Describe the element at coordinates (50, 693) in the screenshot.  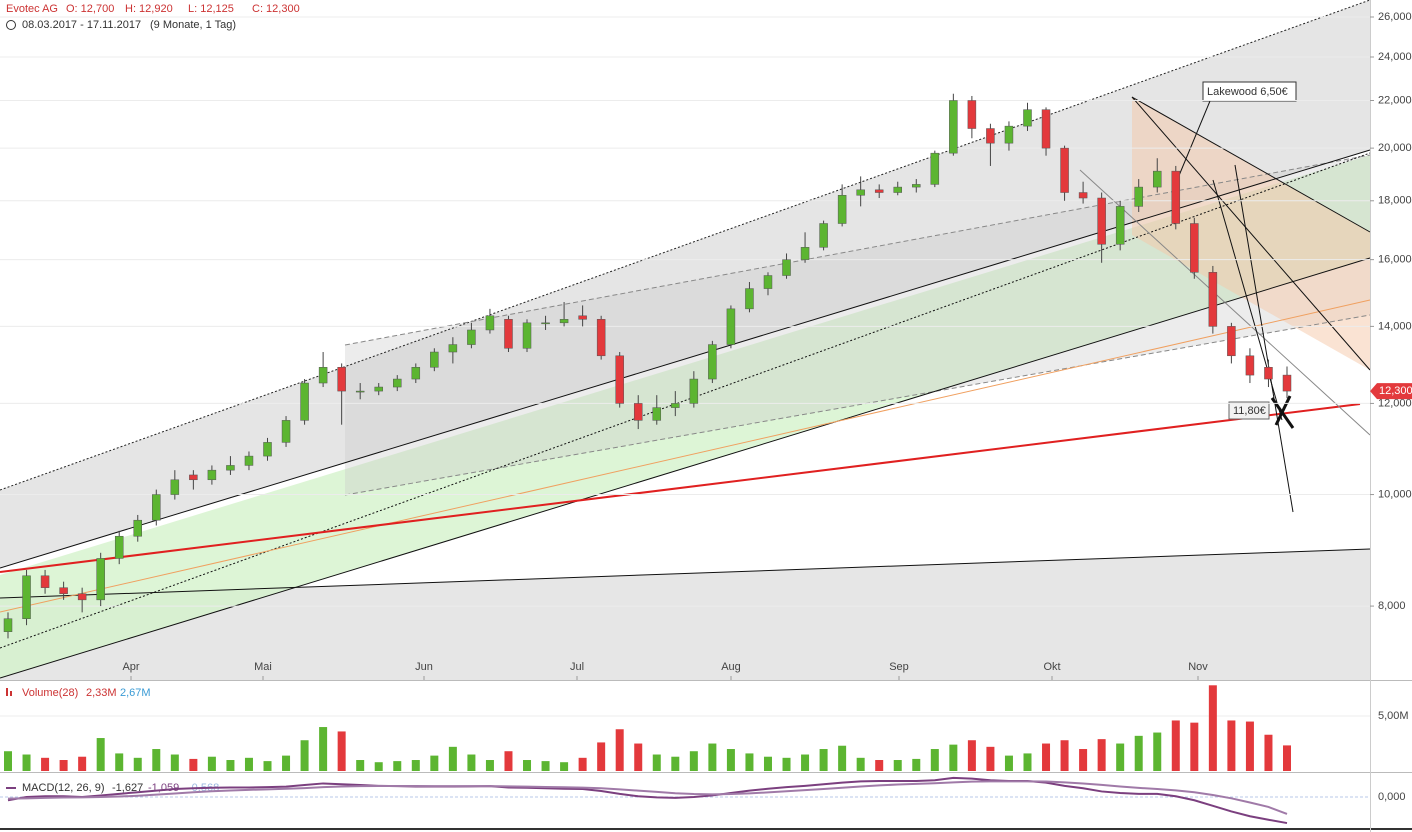
I see `volume-legend: Volume(28)` at that location.